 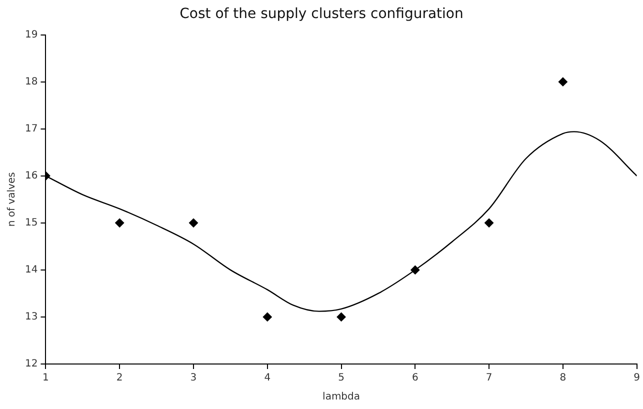 What do you see at coordinates (267, 378) in the screenshot?
I see `x-tick-label: 4` at bounding box center [267, 378].